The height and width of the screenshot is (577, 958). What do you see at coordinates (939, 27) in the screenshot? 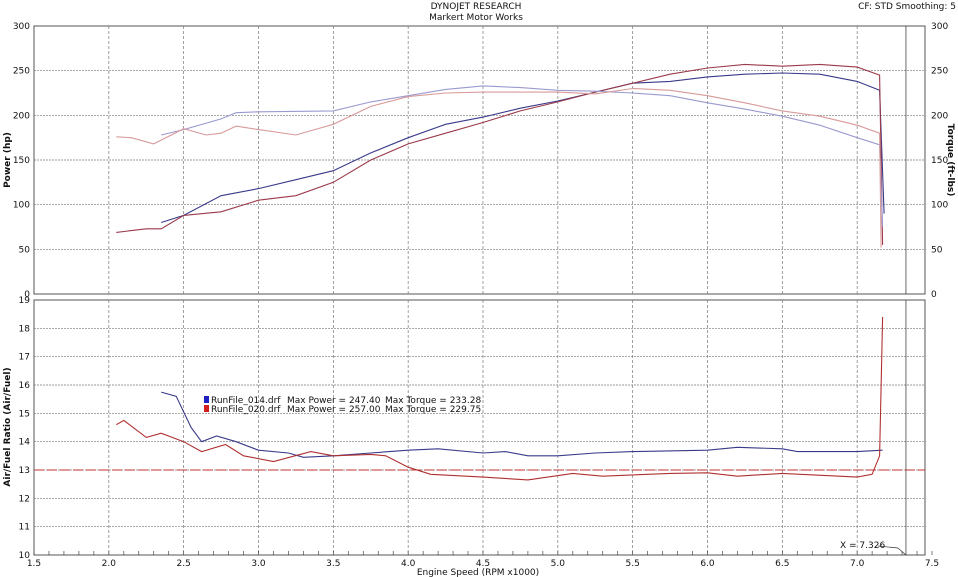
I see `y2-tick-label: 300` at bounding box center [939, 27].